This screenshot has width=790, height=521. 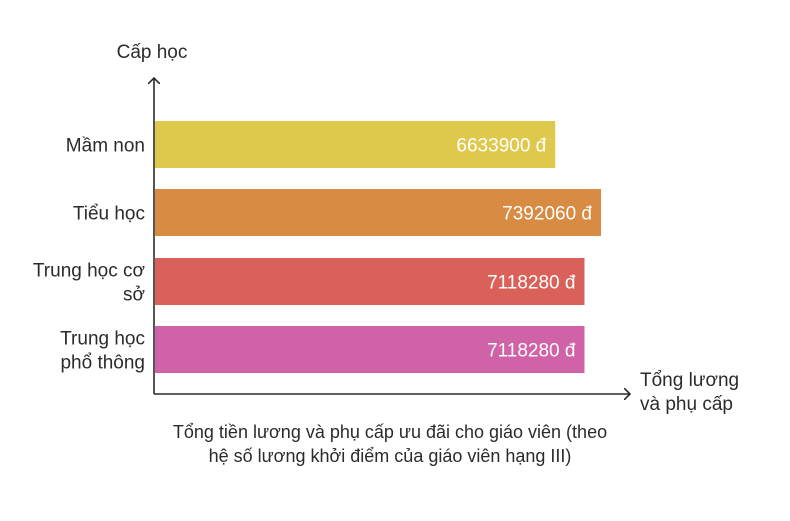 I want to click on x-axis-label-line-2: và phụ cấp, so click(x=686, y=404).